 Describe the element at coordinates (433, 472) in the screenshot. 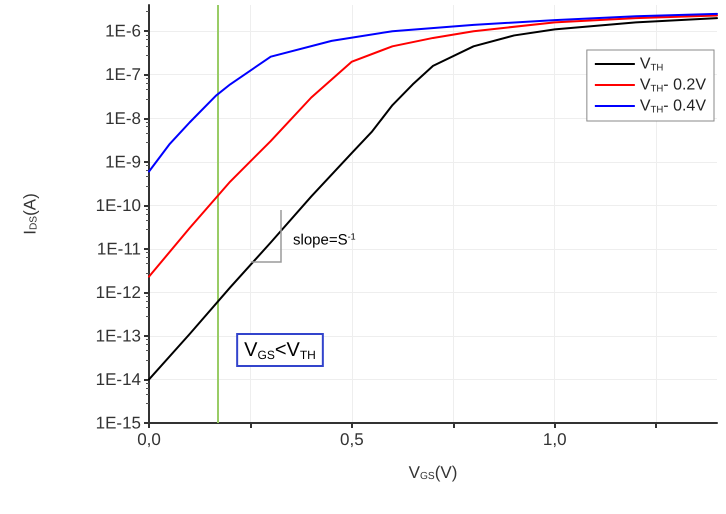

I see `x-axis-title: VGS(V)` at that location.